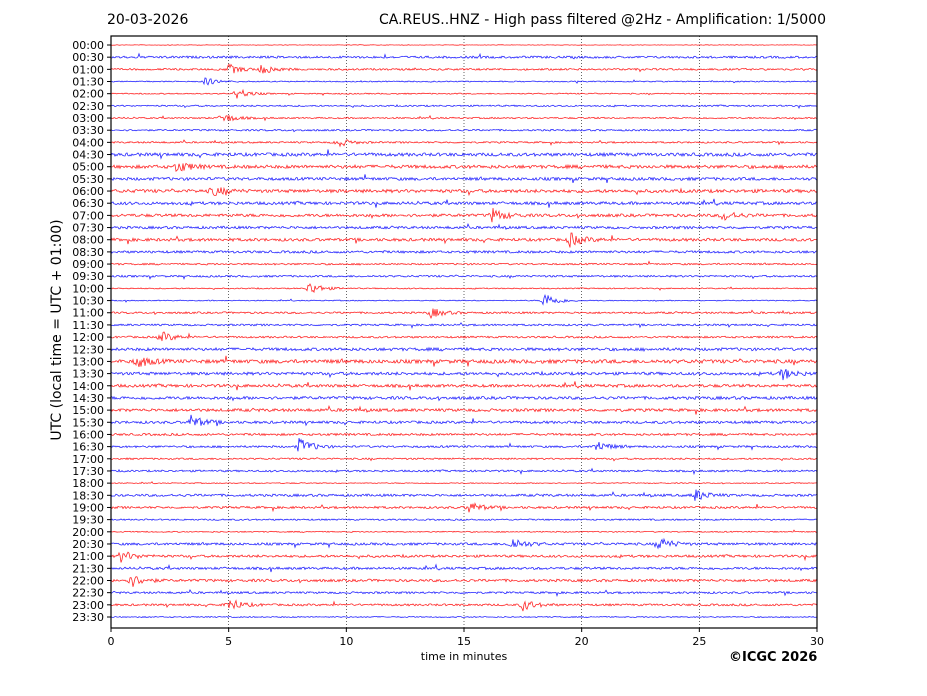  Describe the element at coordinates (88, 459) in the screenshot. I see `y-tick-label: 17:00` at that location.